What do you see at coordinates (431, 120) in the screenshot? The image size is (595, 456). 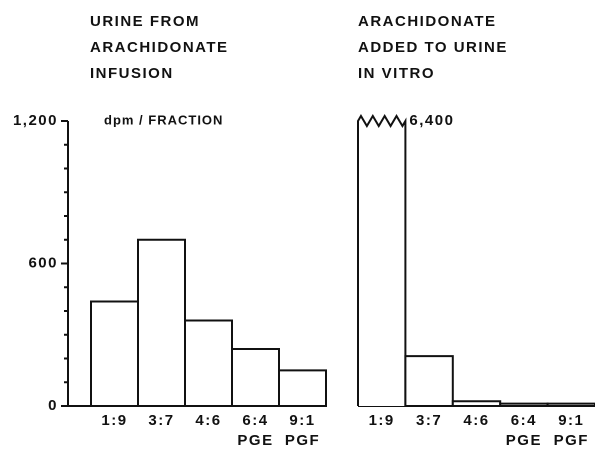 I see `value-label: 6,400` at bounding box center [431, 120].